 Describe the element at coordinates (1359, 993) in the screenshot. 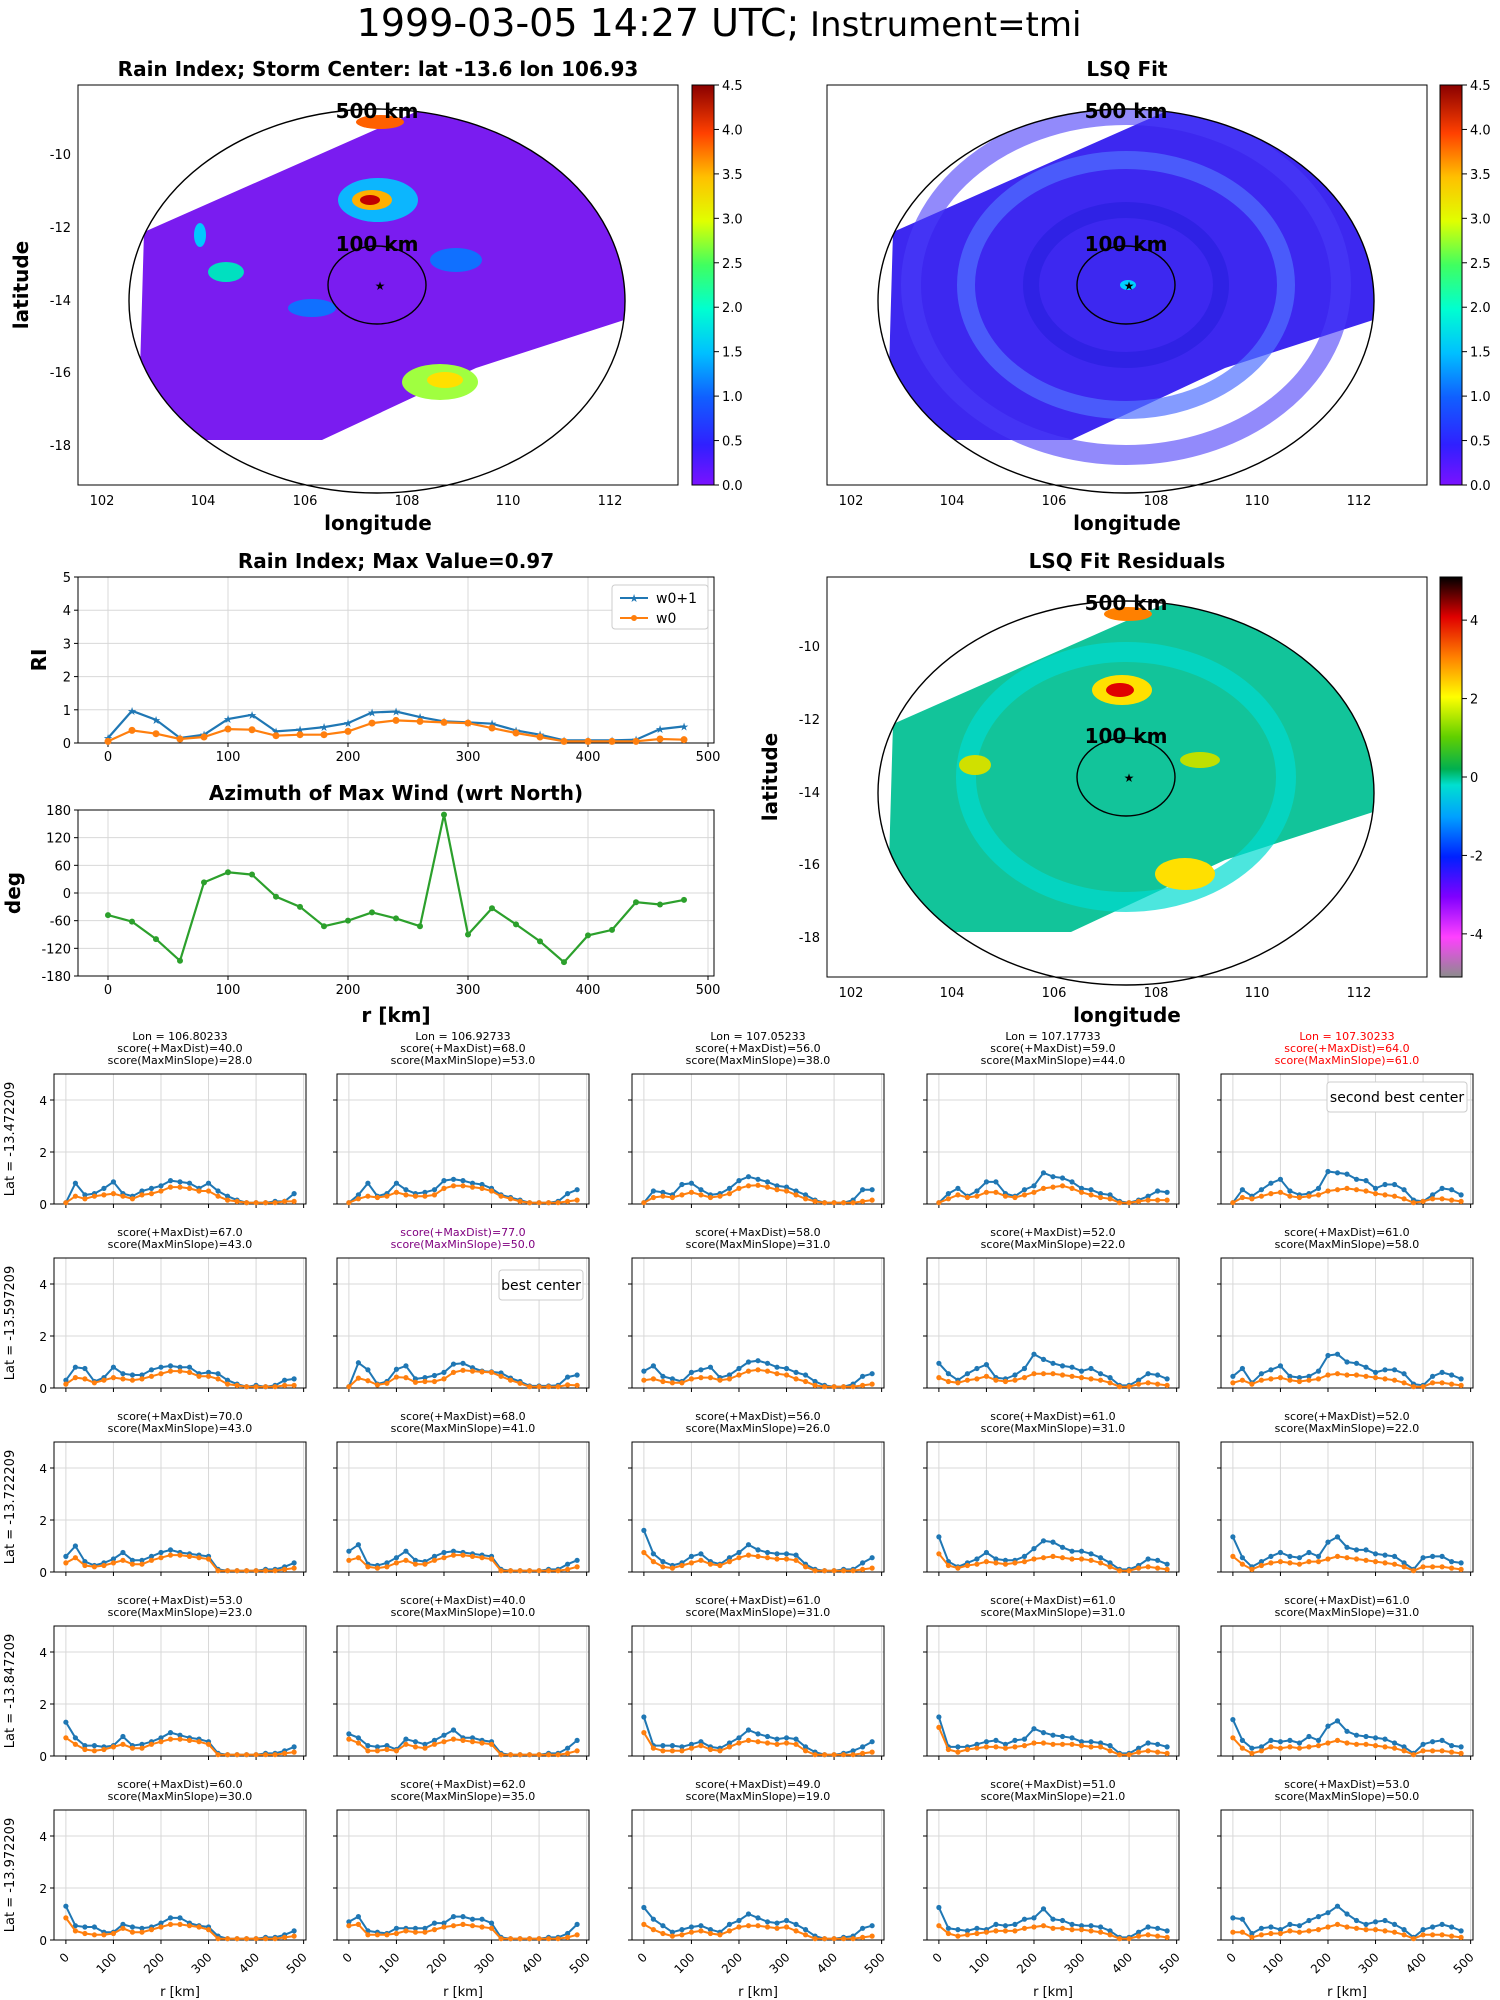

I see `lon-tick: 112` at that location.